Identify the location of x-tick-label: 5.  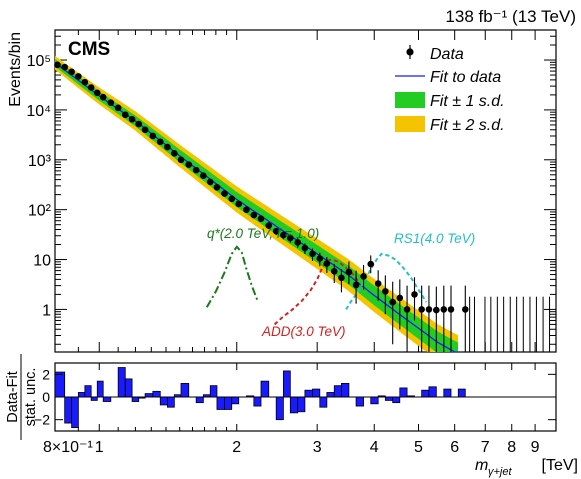
(418, 447).